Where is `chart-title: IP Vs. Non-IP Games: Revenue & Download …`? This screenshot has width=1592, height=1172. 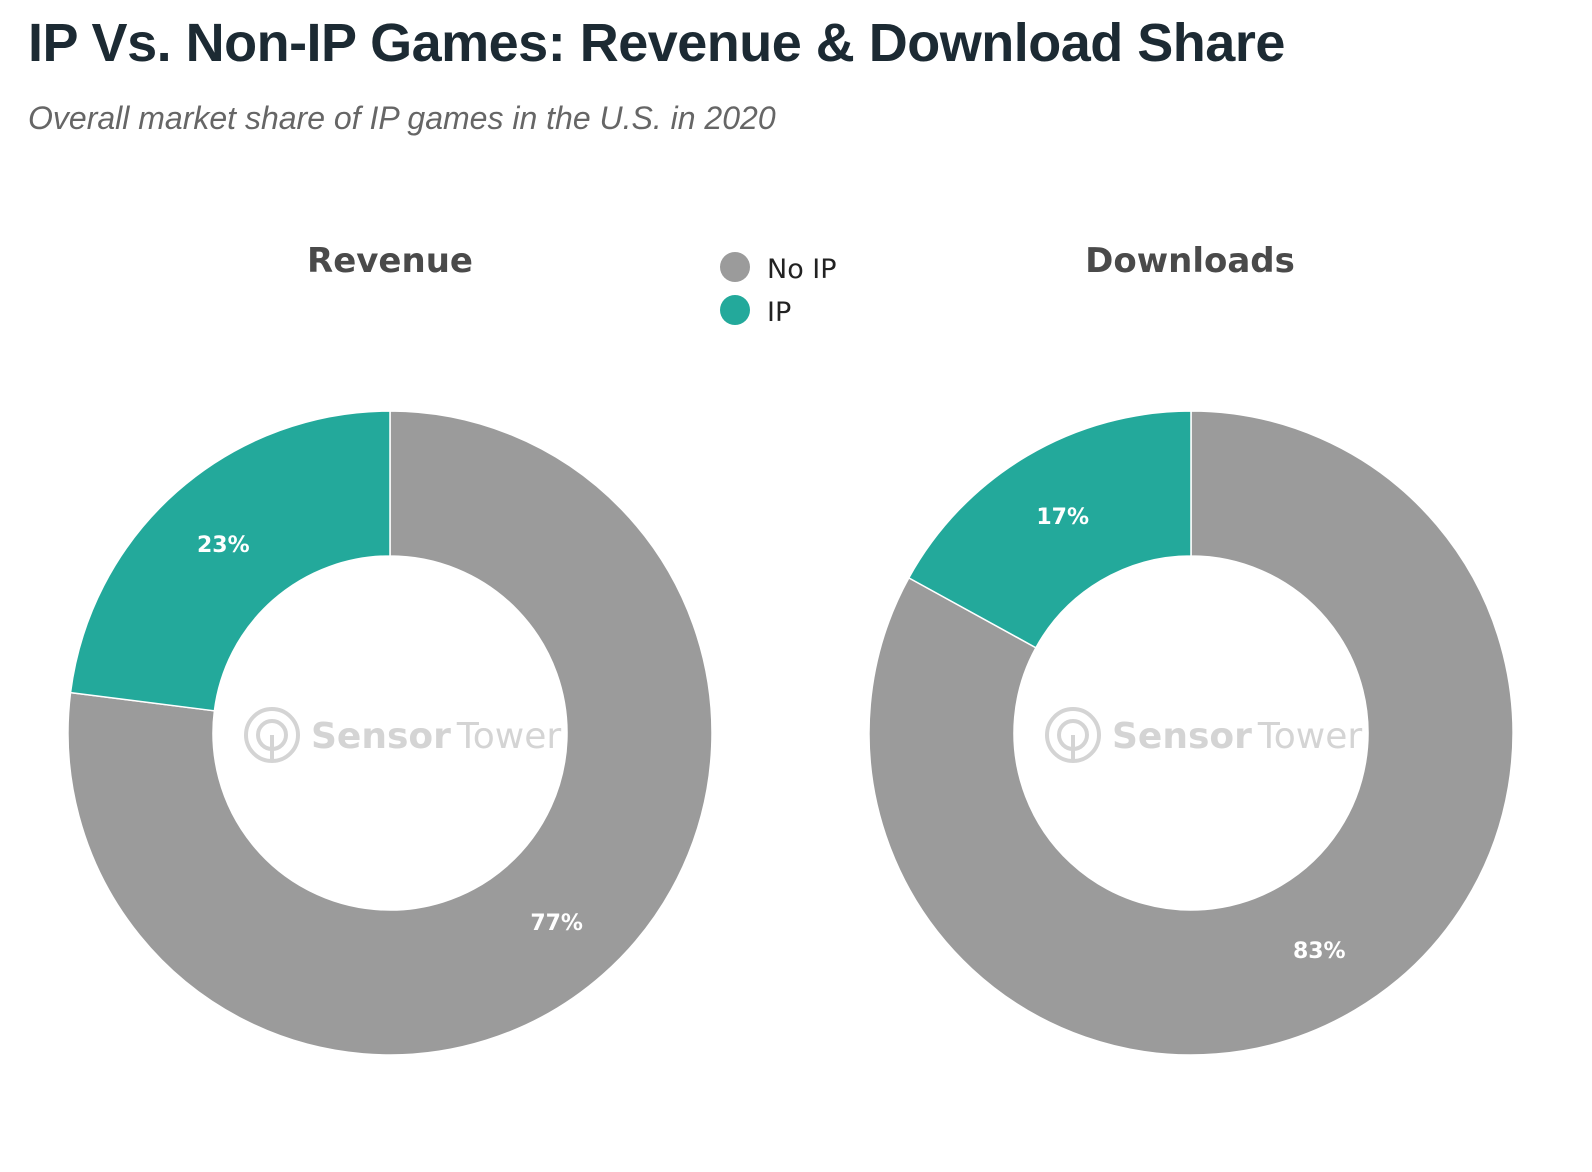 chart-title: IP Vs. Non-IP Games: Revenue & Download … is located at coordinates (656, 43).